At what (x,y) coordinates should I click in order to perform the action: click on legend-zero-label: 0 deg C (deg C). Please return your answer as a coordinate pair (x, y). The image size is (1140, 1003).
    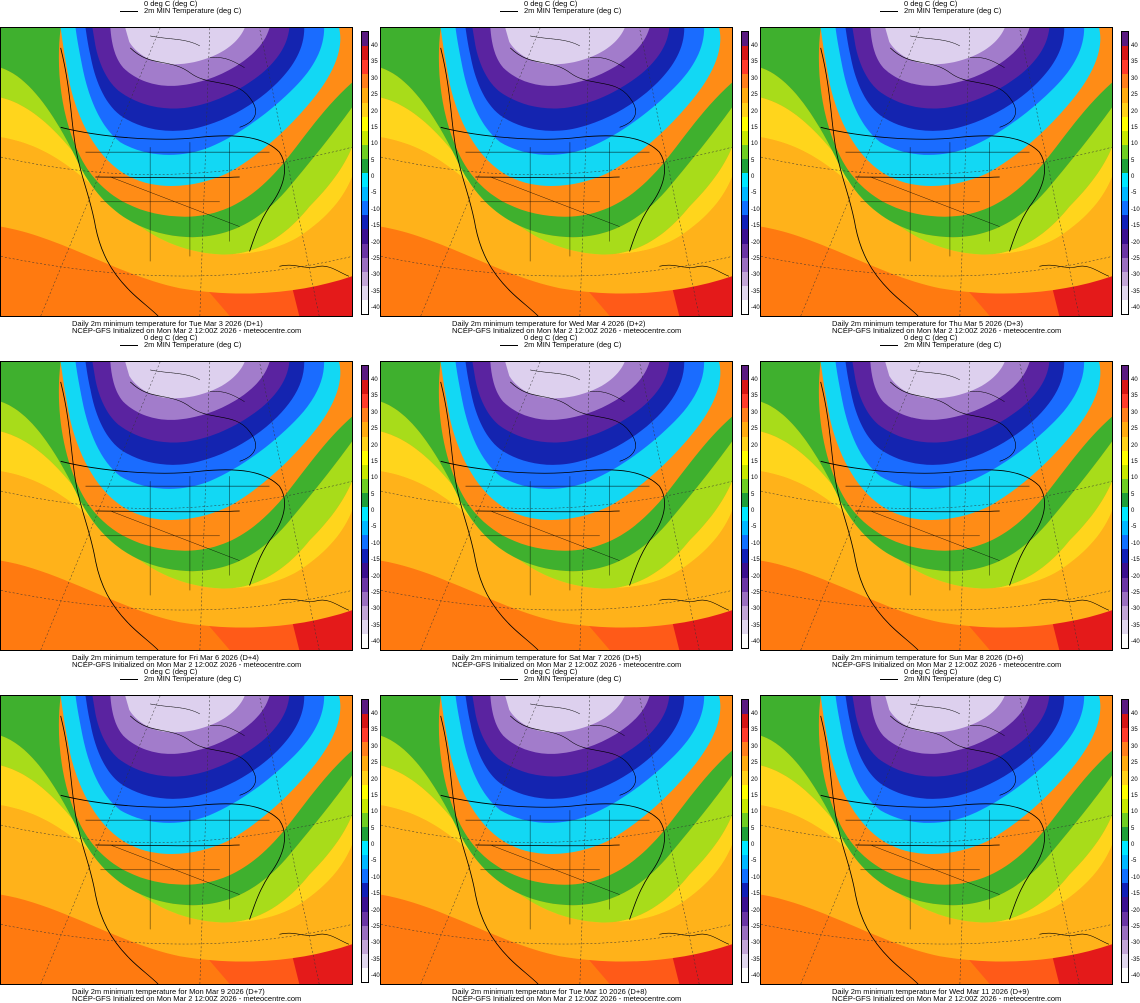
    Looking at the image, I should click on (171, 4).